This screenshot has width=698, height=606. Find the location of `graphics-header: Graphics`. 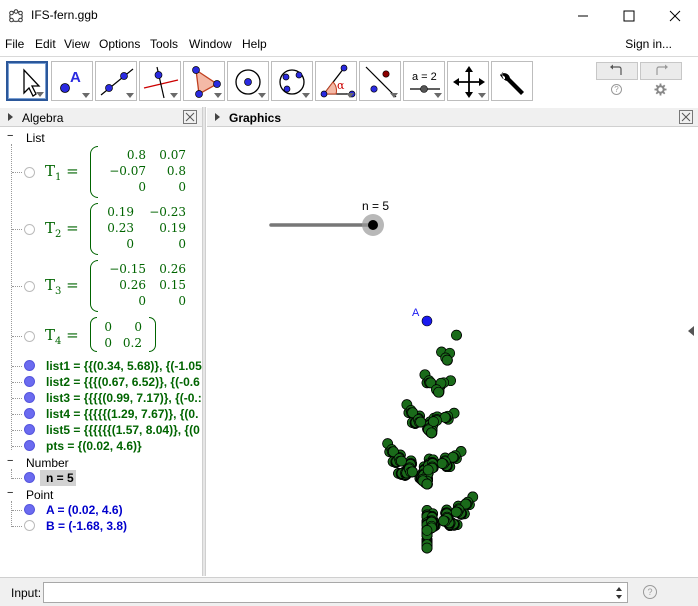

graphics-header: Graphics is located at coordinates (452, 117).